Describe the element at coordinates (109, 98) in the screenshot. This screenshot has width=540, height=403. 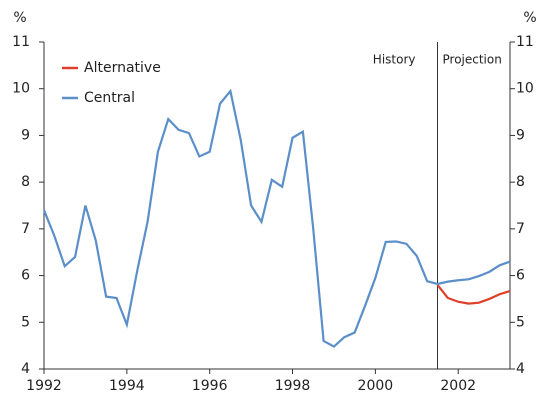
I see `legend-label: Central` at that location.